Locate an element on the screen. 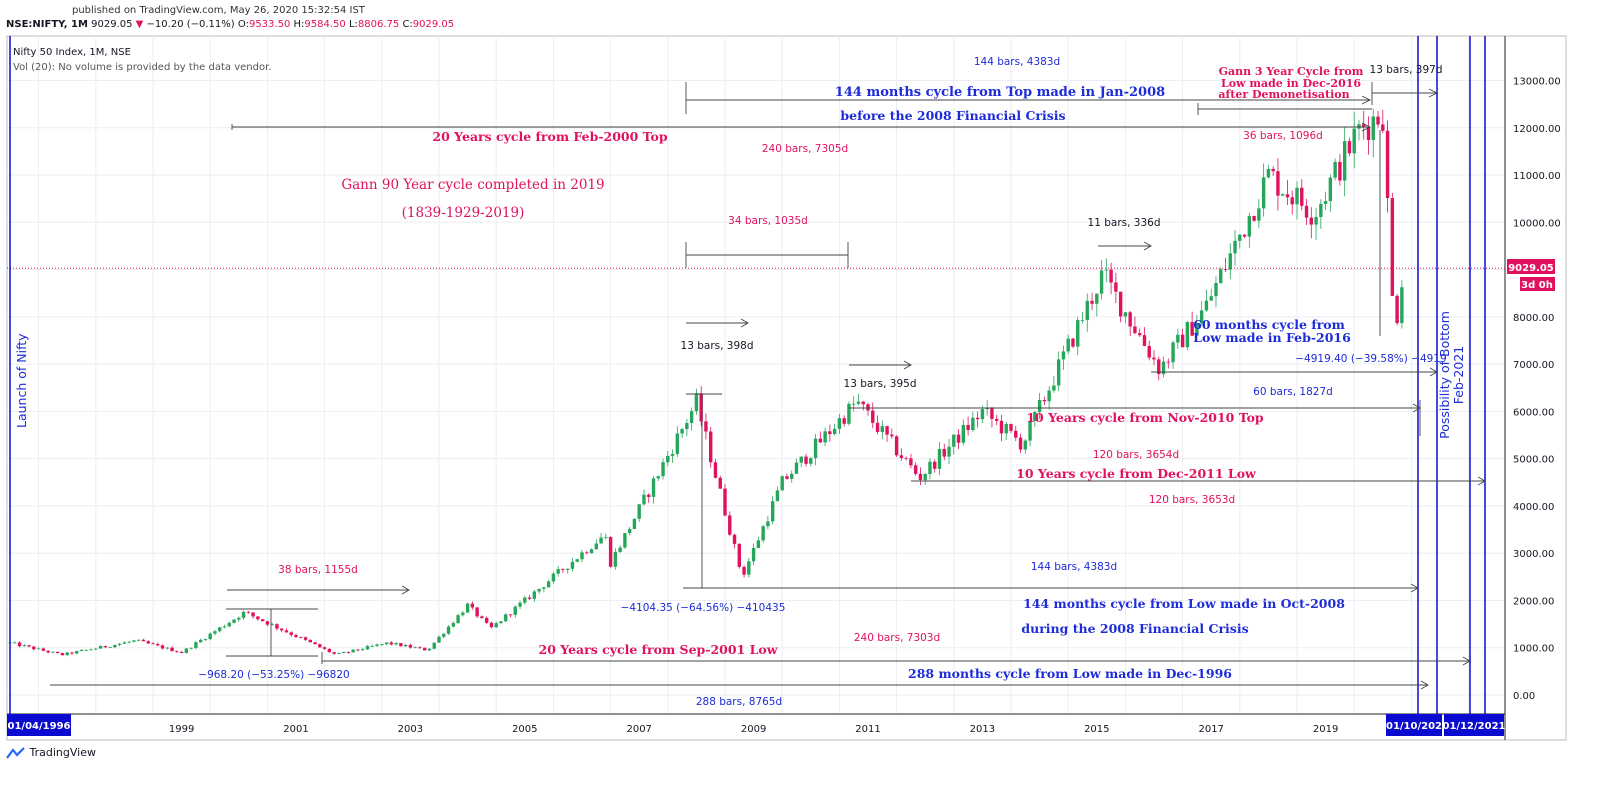 This screenshot has width=1600, height=786. y-tick-label: 6000.00 is located at coordinates (1533, 412).